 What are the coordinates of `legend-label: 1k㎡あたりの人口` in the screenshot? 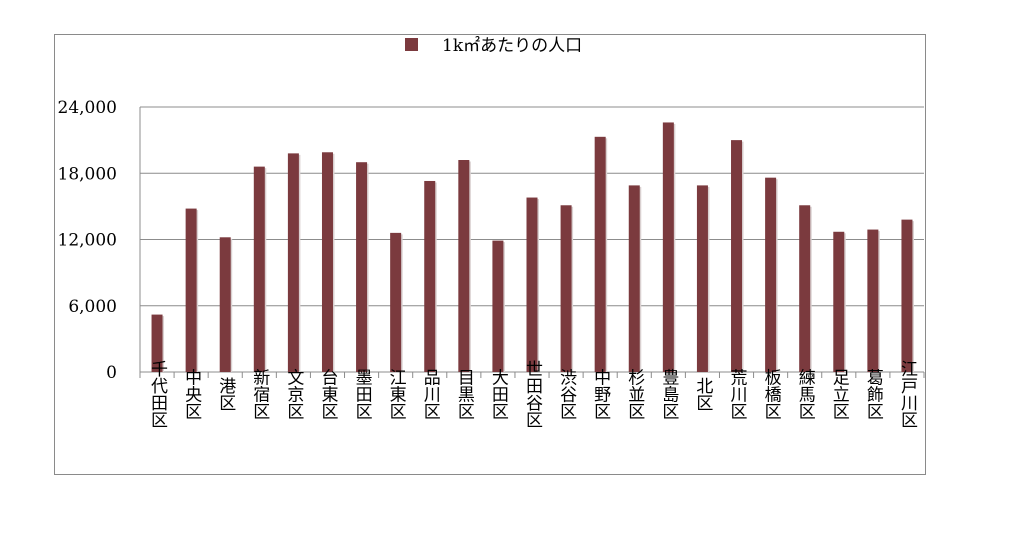 It's located at (512, 46).